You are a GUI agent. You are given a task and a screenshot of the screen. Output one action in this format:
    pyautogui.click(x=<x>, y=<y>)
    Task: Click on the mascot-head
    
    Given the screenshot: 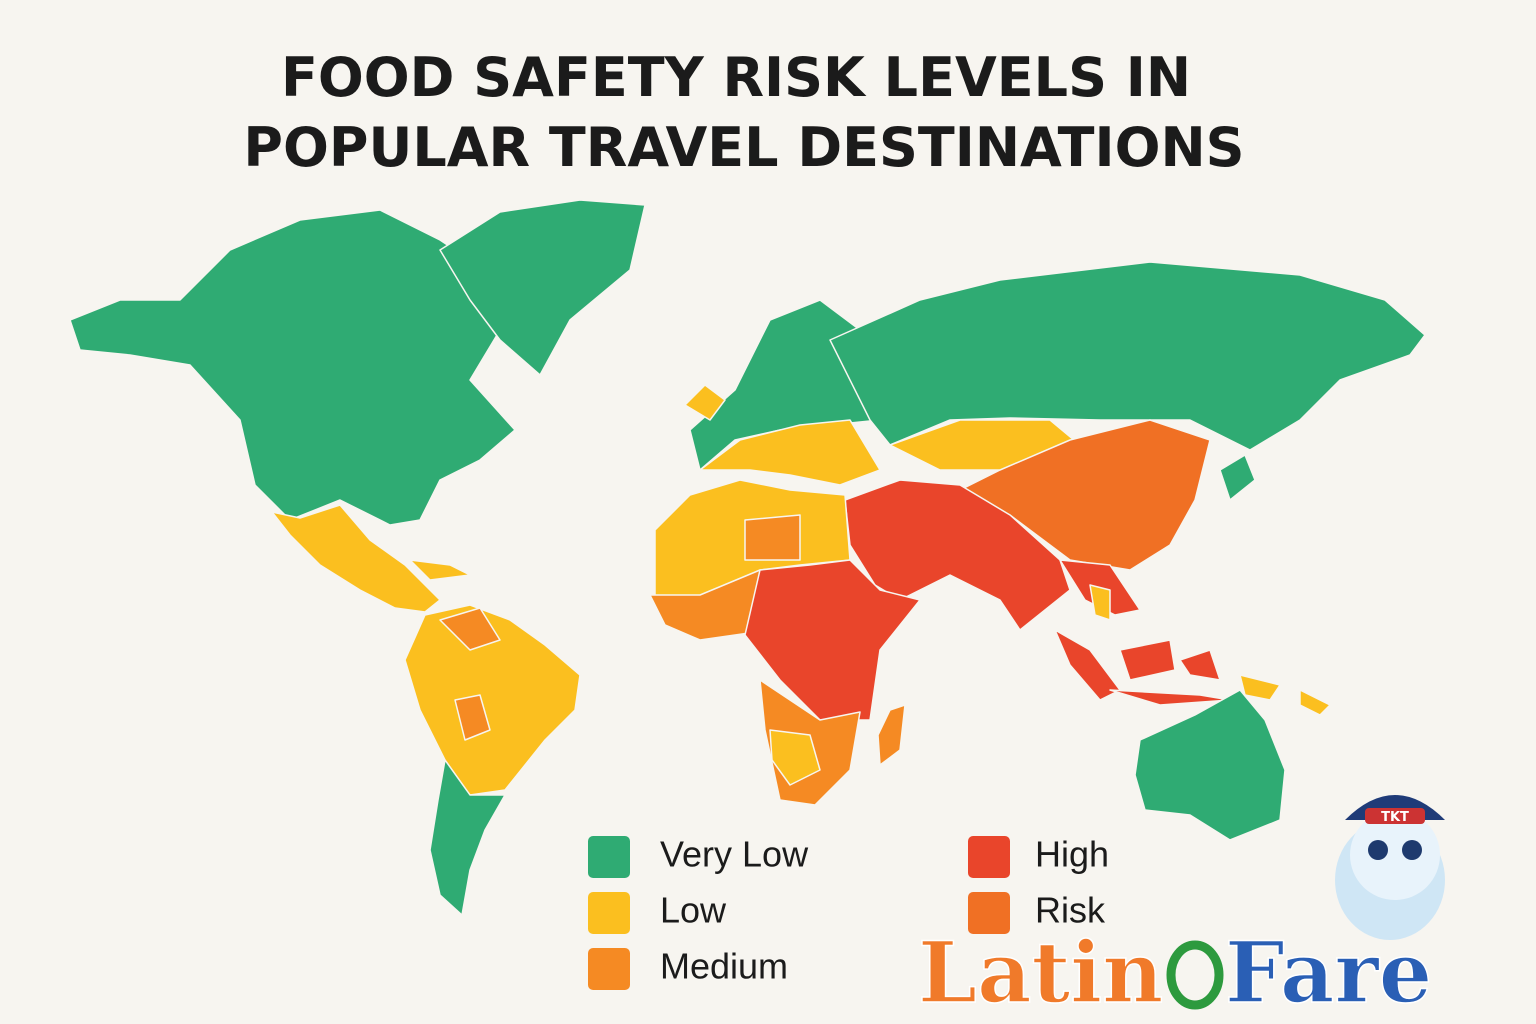 What is the action you would take?
    pyautogui.click(x=1395, y=855)
    